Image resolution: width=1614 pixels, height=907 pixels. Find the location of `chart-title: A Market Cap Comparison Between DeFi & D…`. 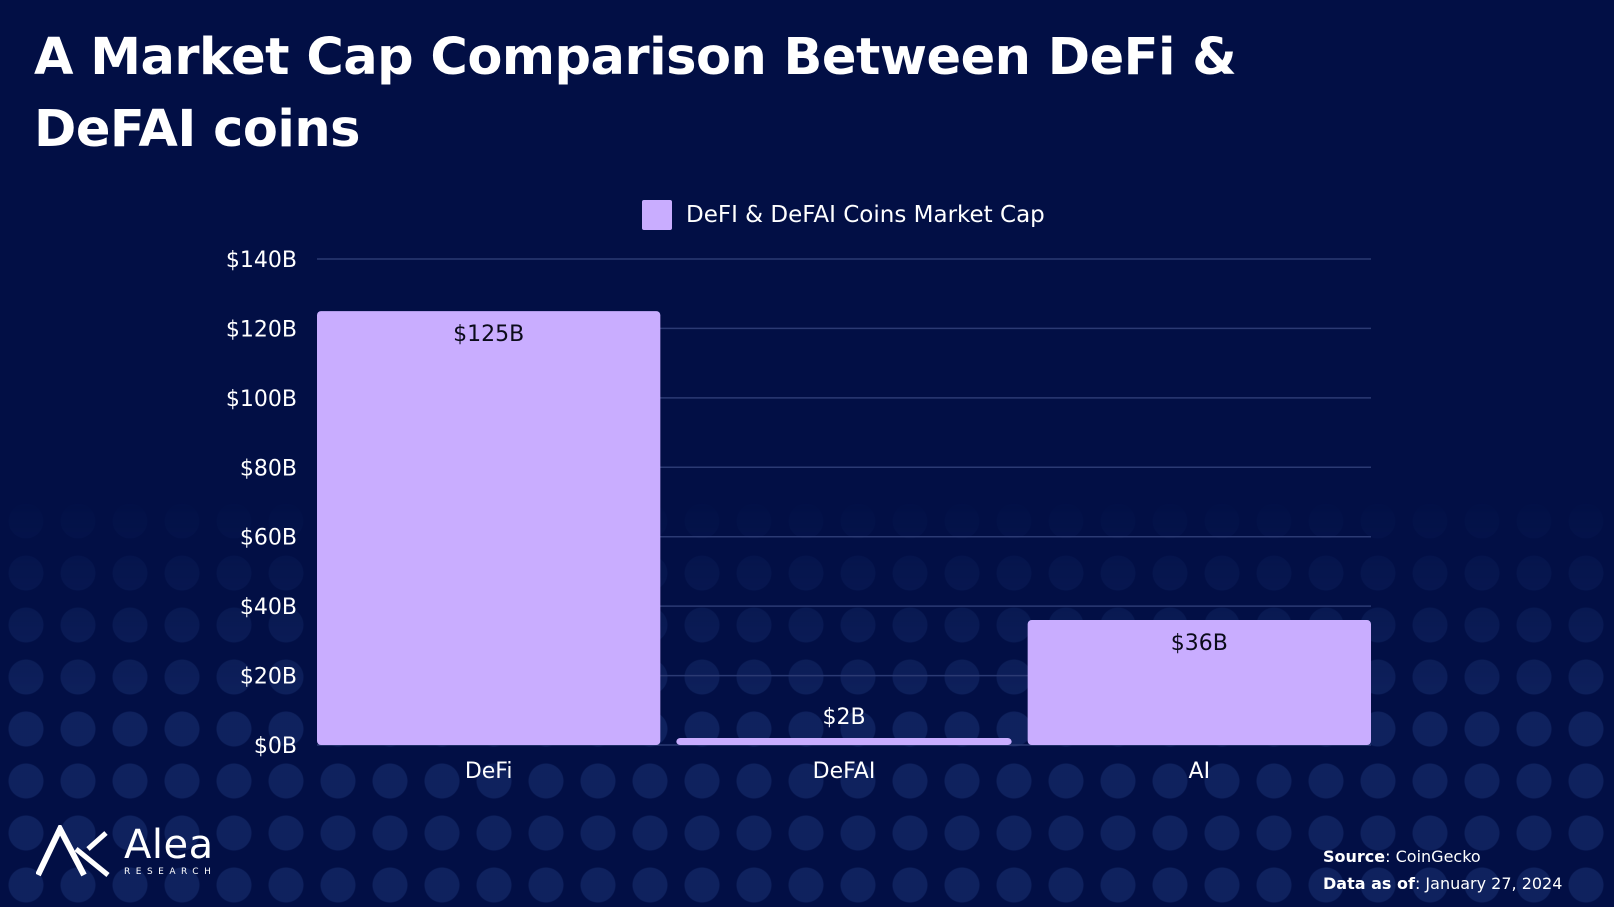

chart-title: A Market Cap Comparison Between DeFi & D… is located at coordinates (635, 93).